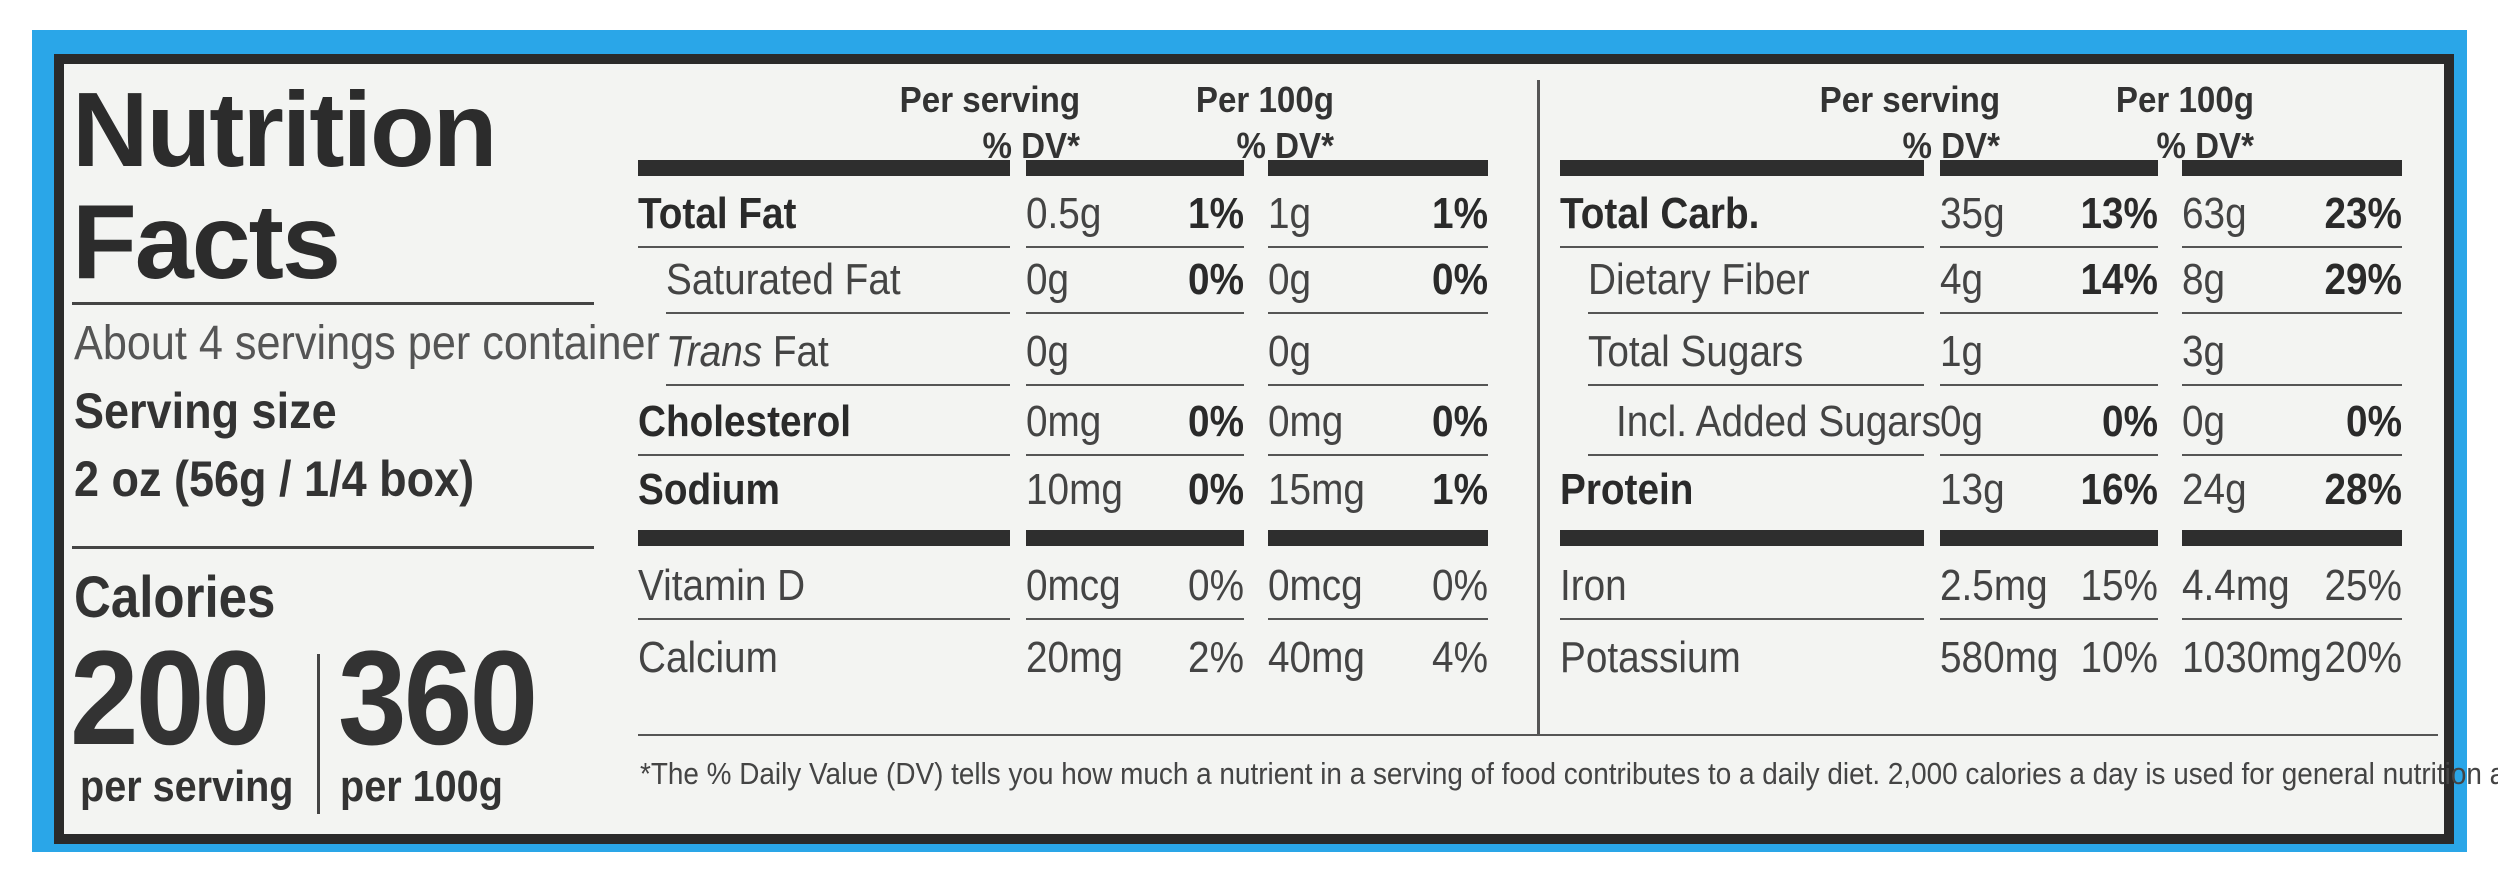 This screenshot has height=884, width=2498. Describe the element at coordinates (1316, 657) in the screenshot. I see `per-100g-amount: 40mg` at that location.